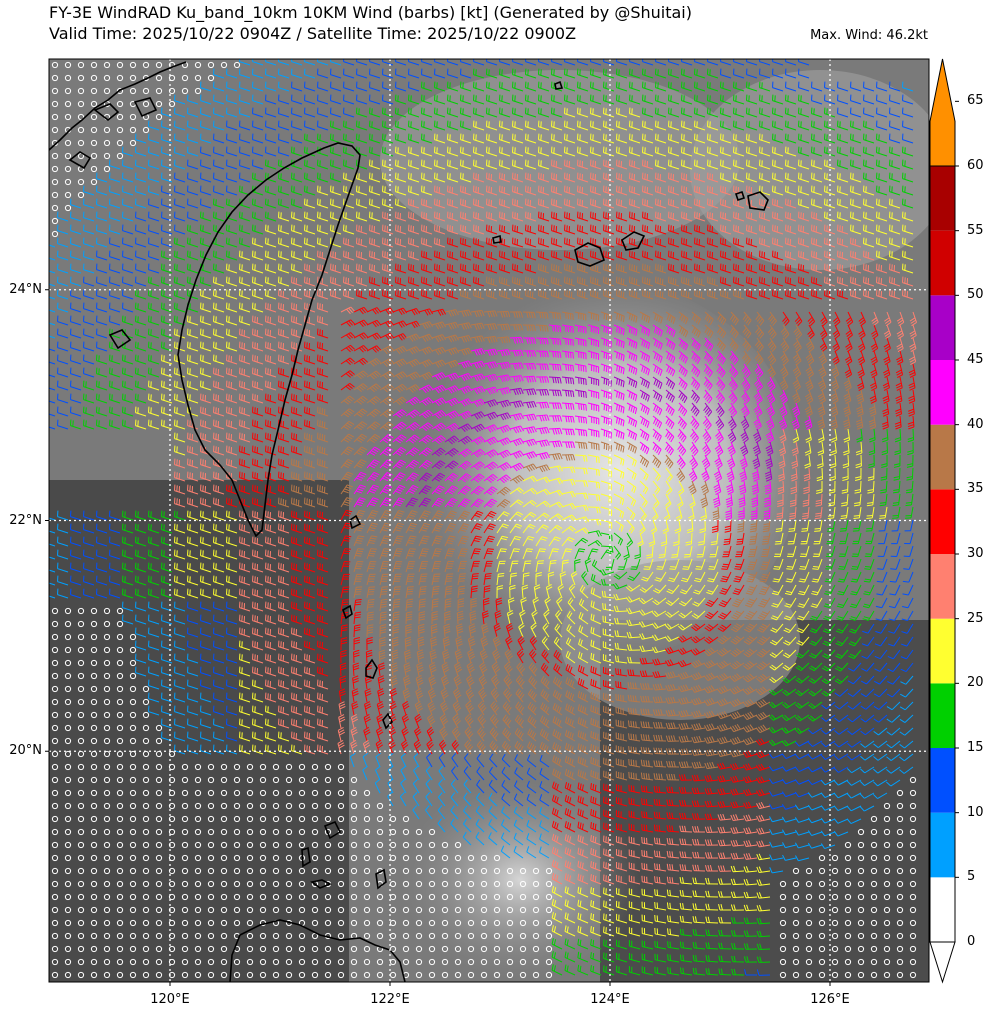 The image size is (988, 1011). What do you see at coordinates (975, 294) in the screenshot?
I see `colorbar-label: 50` at bounding box center [975, 294].